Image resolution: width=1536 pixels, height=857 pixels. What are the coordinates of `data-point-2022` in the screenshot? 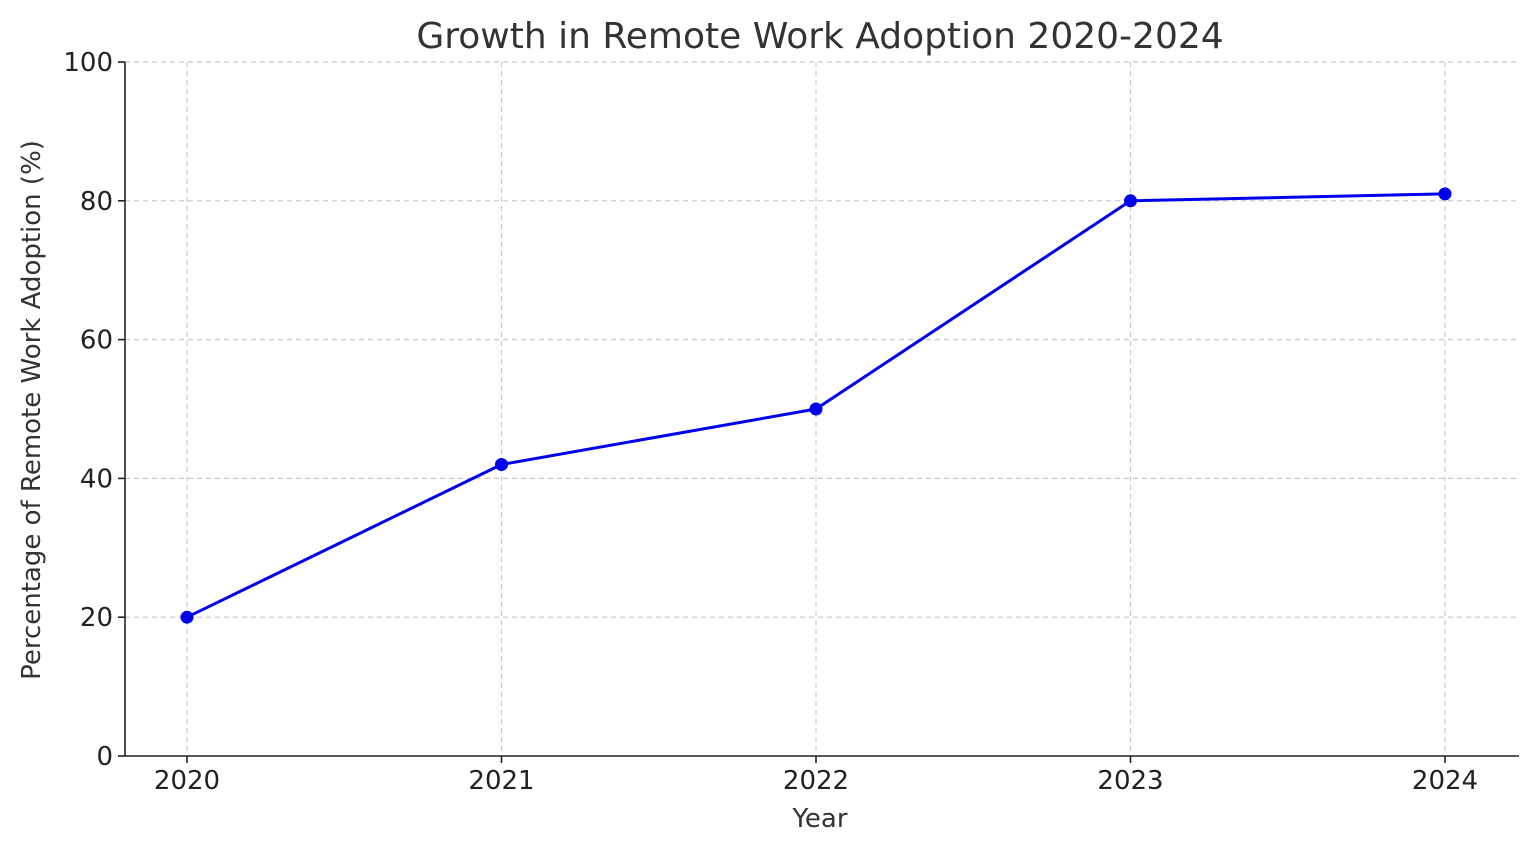 It's located at (816, 409).